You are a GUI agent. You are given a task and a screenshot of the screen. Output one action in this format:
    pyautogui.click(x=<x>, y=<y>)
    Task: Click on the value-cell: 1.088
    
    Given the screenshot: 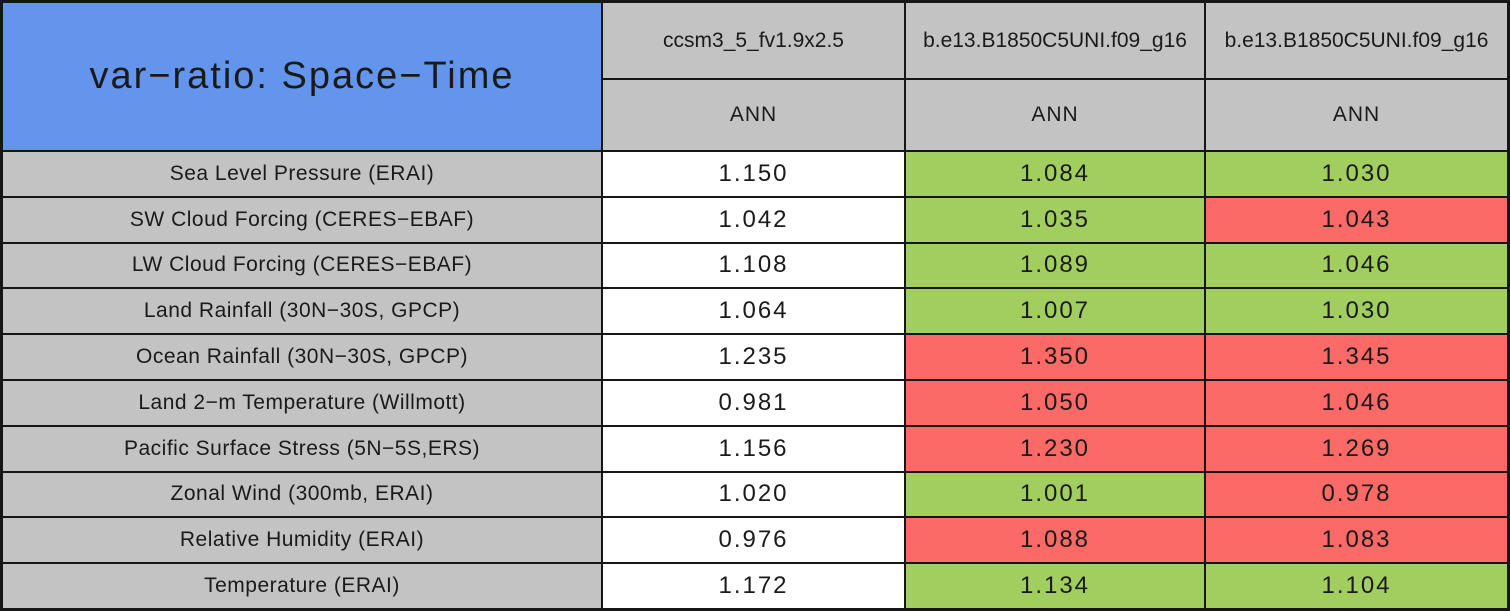 What is the action you would take?
    pyautogui.click(x=1055, y=540)
    